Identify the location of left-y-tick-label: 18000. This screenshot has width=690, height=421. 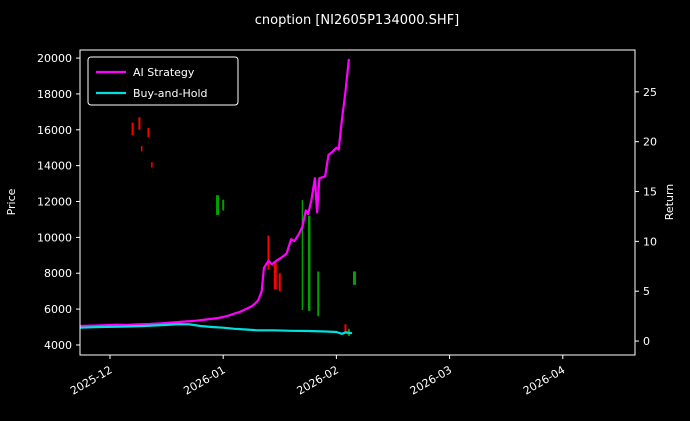
(54, 94).